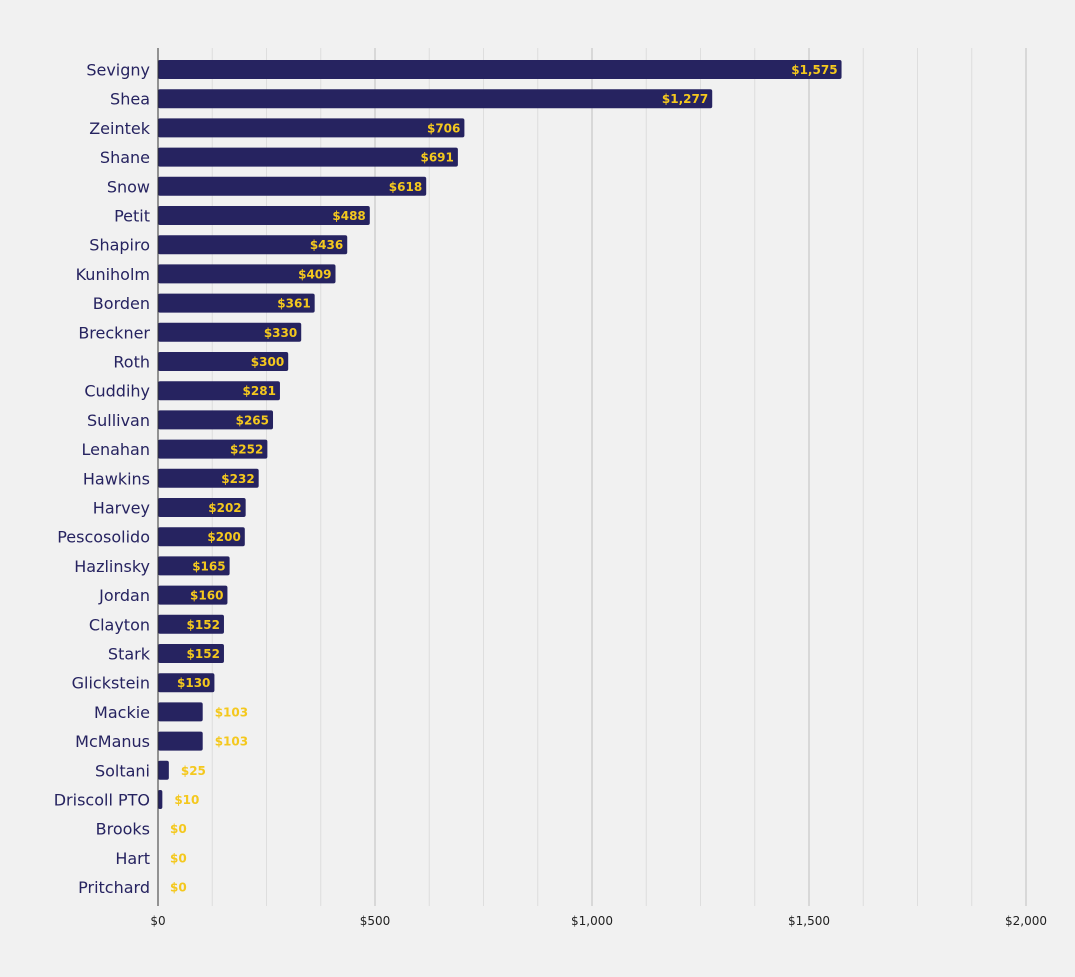  Describe the element at coordinates (405, 187) in the screenshot. I see `value-label: $618` at that location.